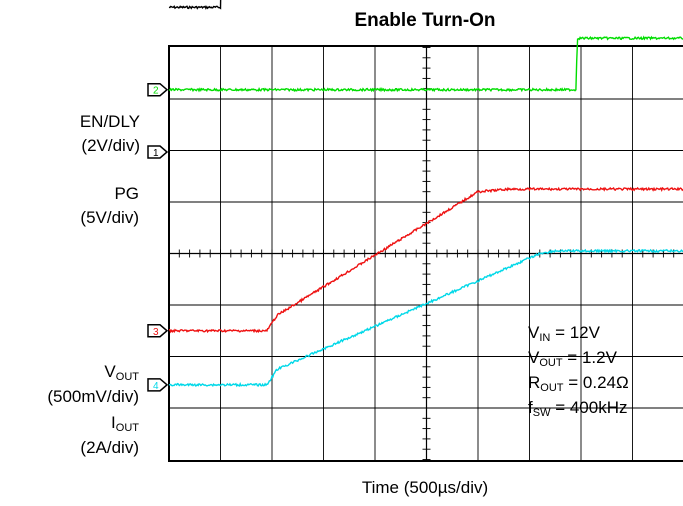 This screenshot has width=683, height=506. I want to click on annotation-vout-rest: = 1.2V, so click(589, 357).